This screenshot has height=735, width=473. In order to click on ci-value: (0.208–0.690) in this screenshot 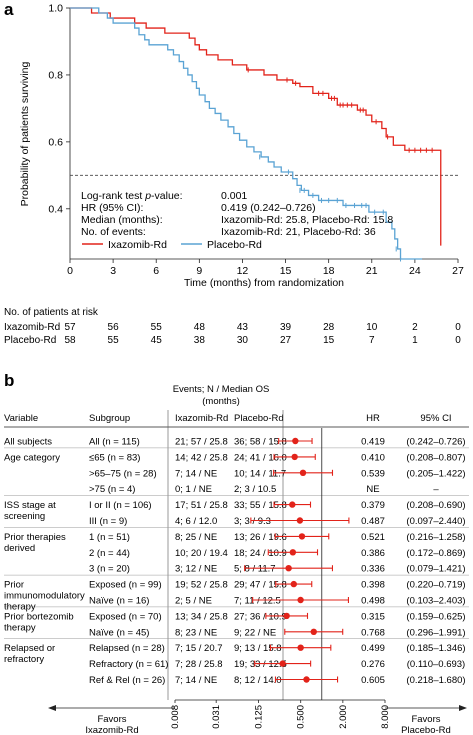, I will do `click(435, 505)`.